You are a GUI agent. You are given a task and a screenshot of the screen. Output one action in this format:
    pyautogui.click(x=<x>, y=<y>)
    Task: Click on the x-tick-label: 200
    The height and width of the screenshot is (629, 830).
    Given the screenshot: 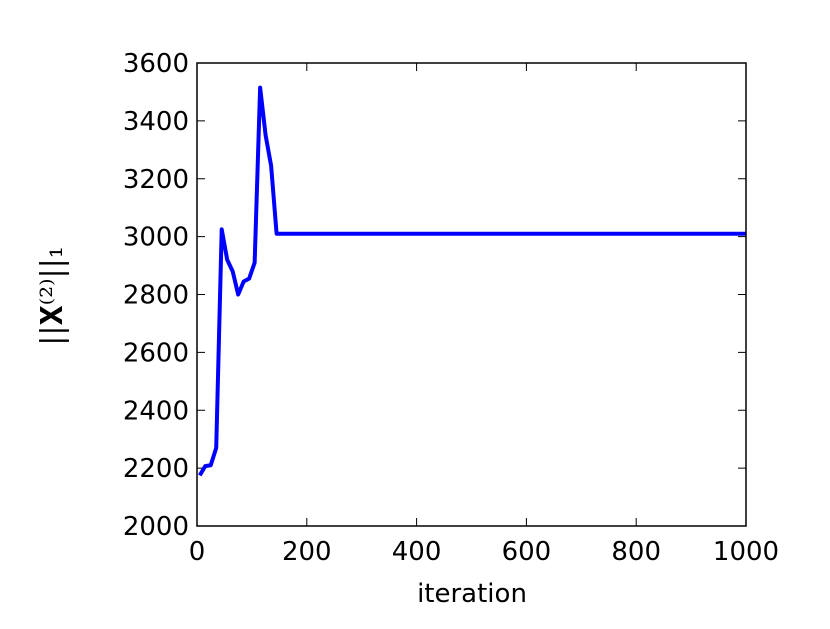 What is the action you would take?
    pyautogui.click(x=307, y=552)
    